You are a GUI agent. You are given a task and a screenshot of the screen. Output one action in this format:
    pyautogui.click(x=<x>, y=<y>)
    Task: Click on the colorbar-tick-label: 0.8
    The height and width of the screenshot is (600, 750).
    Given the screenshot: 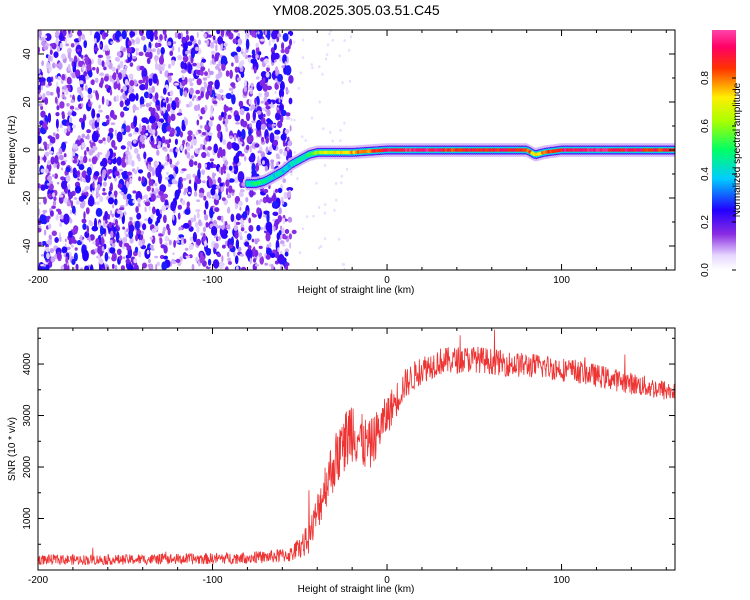 What is the action you would take?
    pyautogui.click(x=705, y=78)
    